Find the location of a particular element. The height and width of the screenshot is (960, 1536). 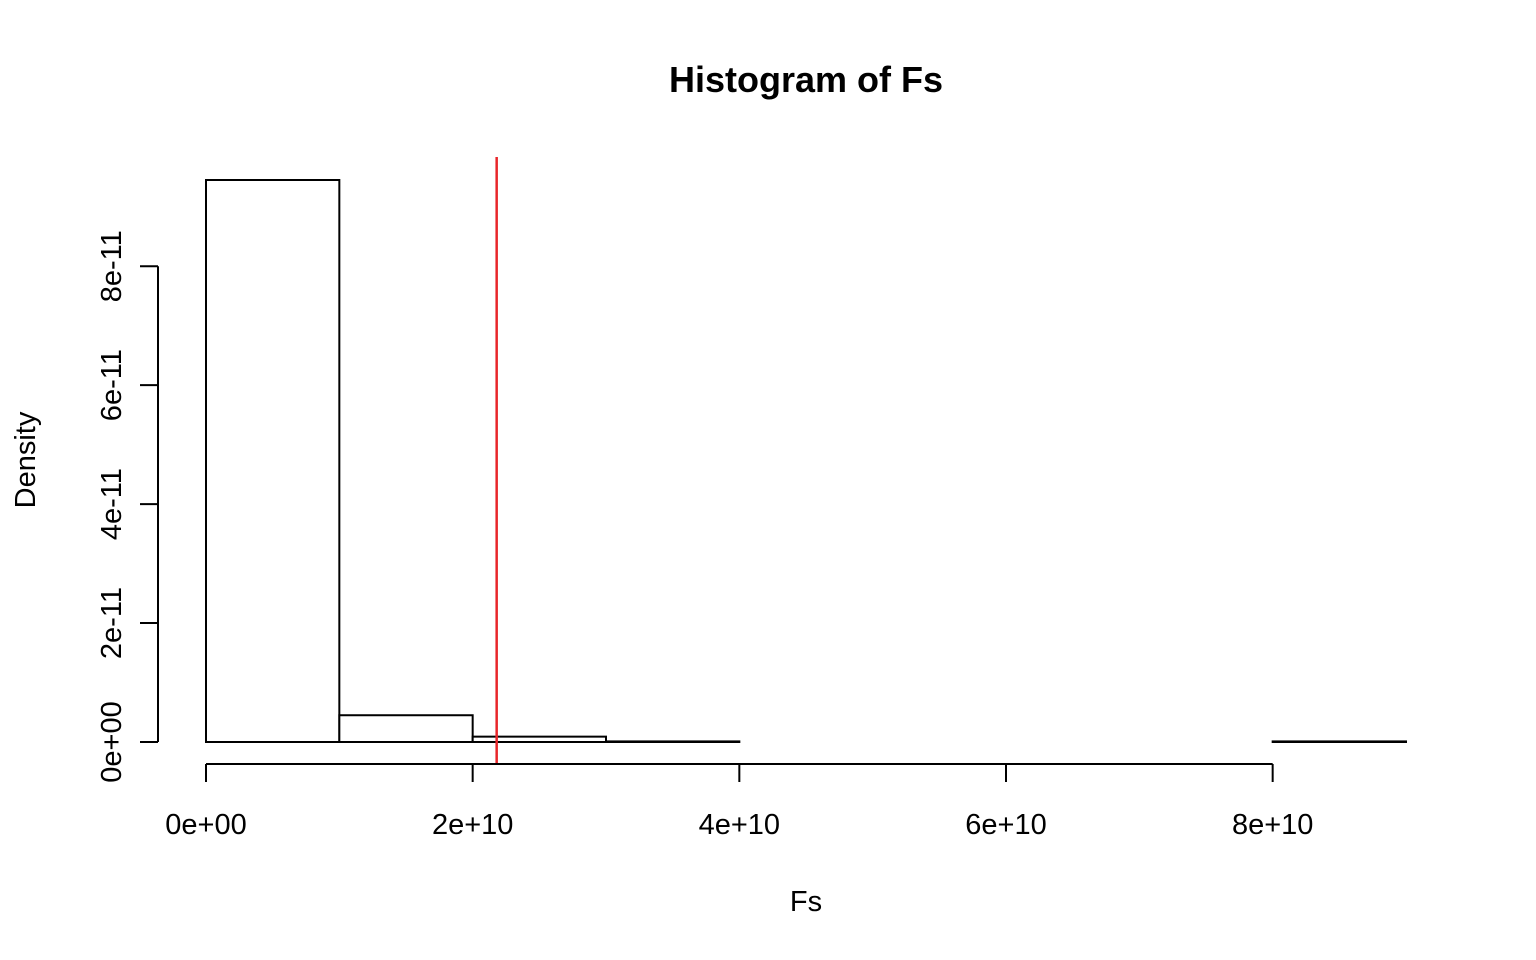

y-tick-label: 8e-11 is located at coordinates (112, 266).